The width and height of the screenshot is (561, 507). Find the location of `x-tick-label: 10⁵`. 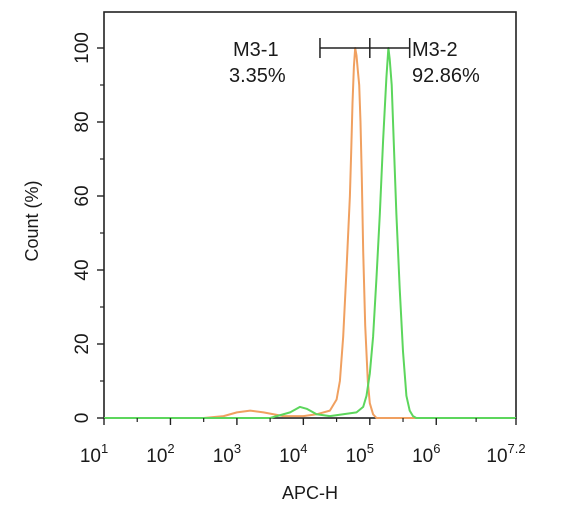

x-tick-label: 10⁵ is located at coordinates (360, 454).